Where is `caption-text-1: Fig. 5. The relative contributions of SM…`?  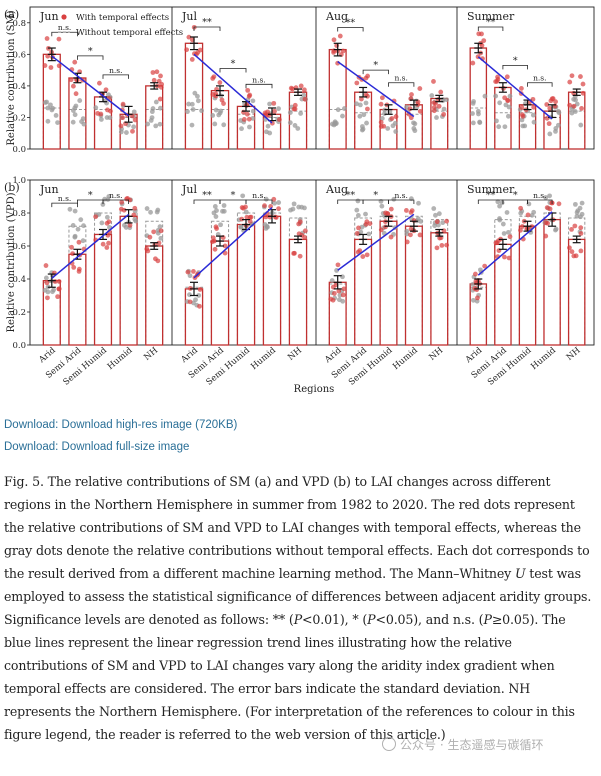
caption-text-1: Fig. 5. The relative contributions of SM… is located at coordinates (297, 527).